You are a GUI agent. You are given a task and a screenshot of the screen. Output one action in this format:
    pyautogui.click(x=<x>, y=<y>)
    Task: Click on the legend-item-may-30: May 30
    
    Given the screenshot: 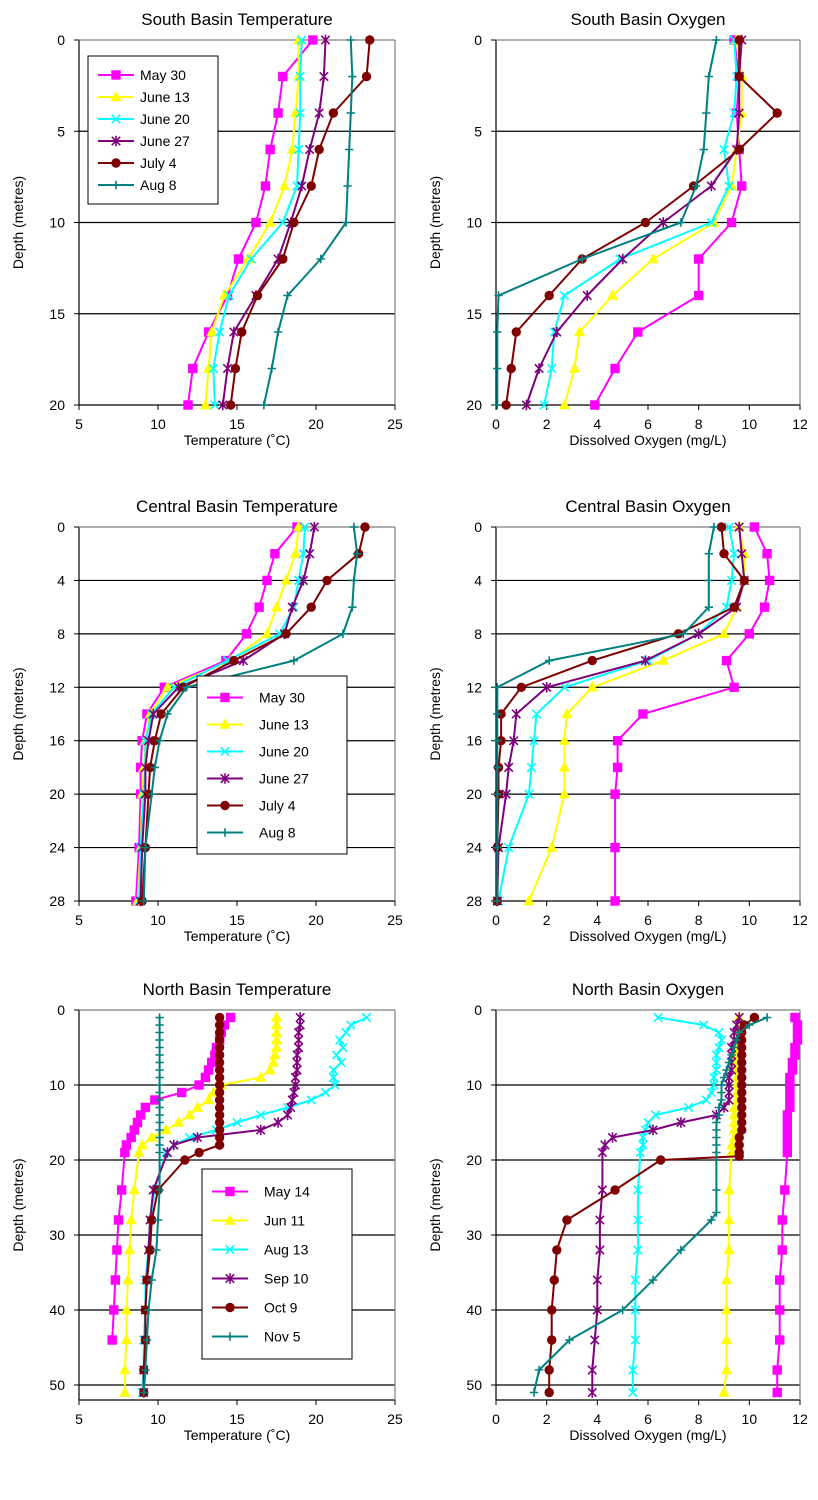 What is the action you would take?
    pyautogui.click(x=142, y=75)
    